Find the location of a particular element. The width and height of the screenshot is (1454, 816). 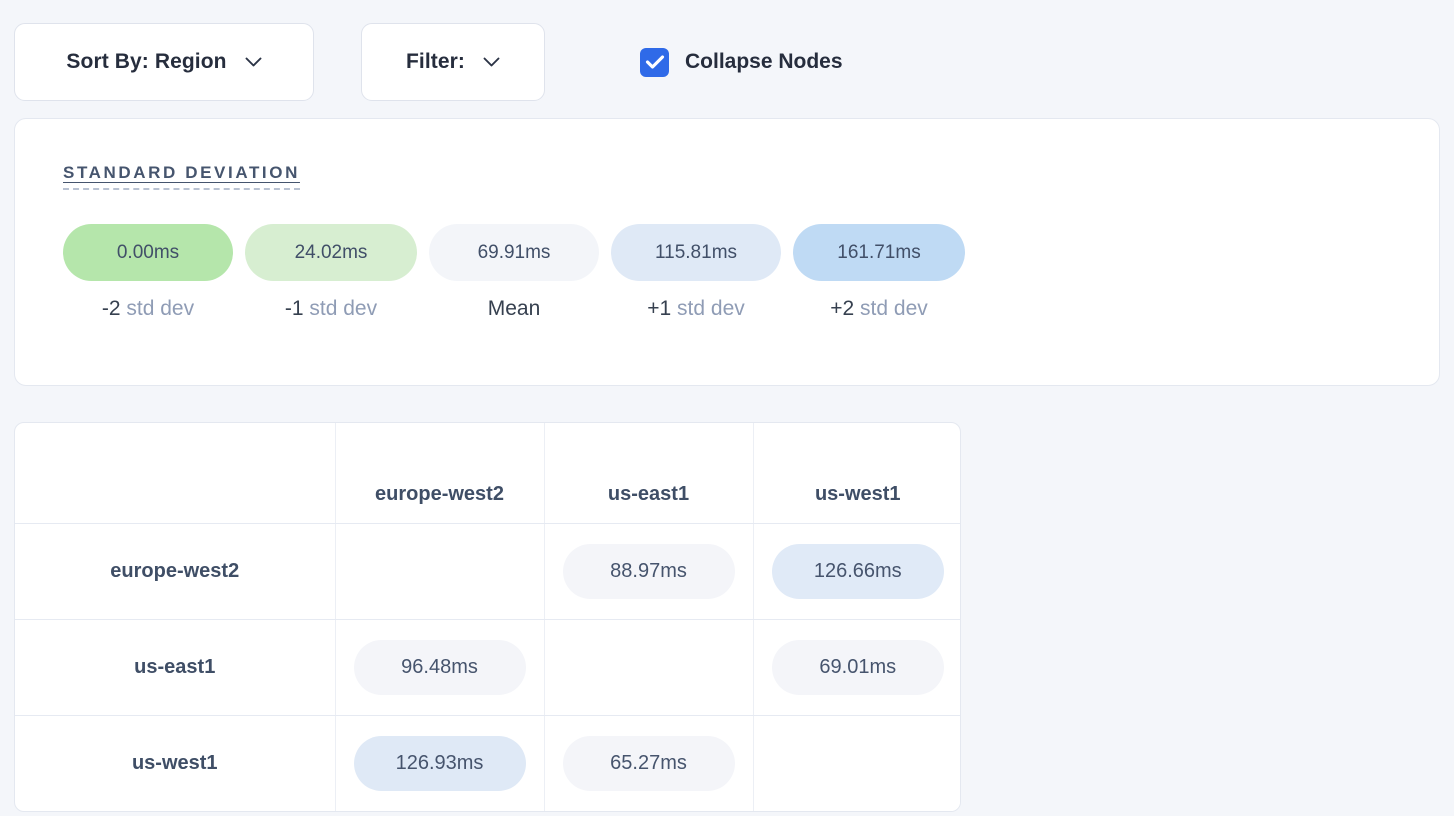

matrix-cell: 96.48ms is located at coordinates (440, 667).